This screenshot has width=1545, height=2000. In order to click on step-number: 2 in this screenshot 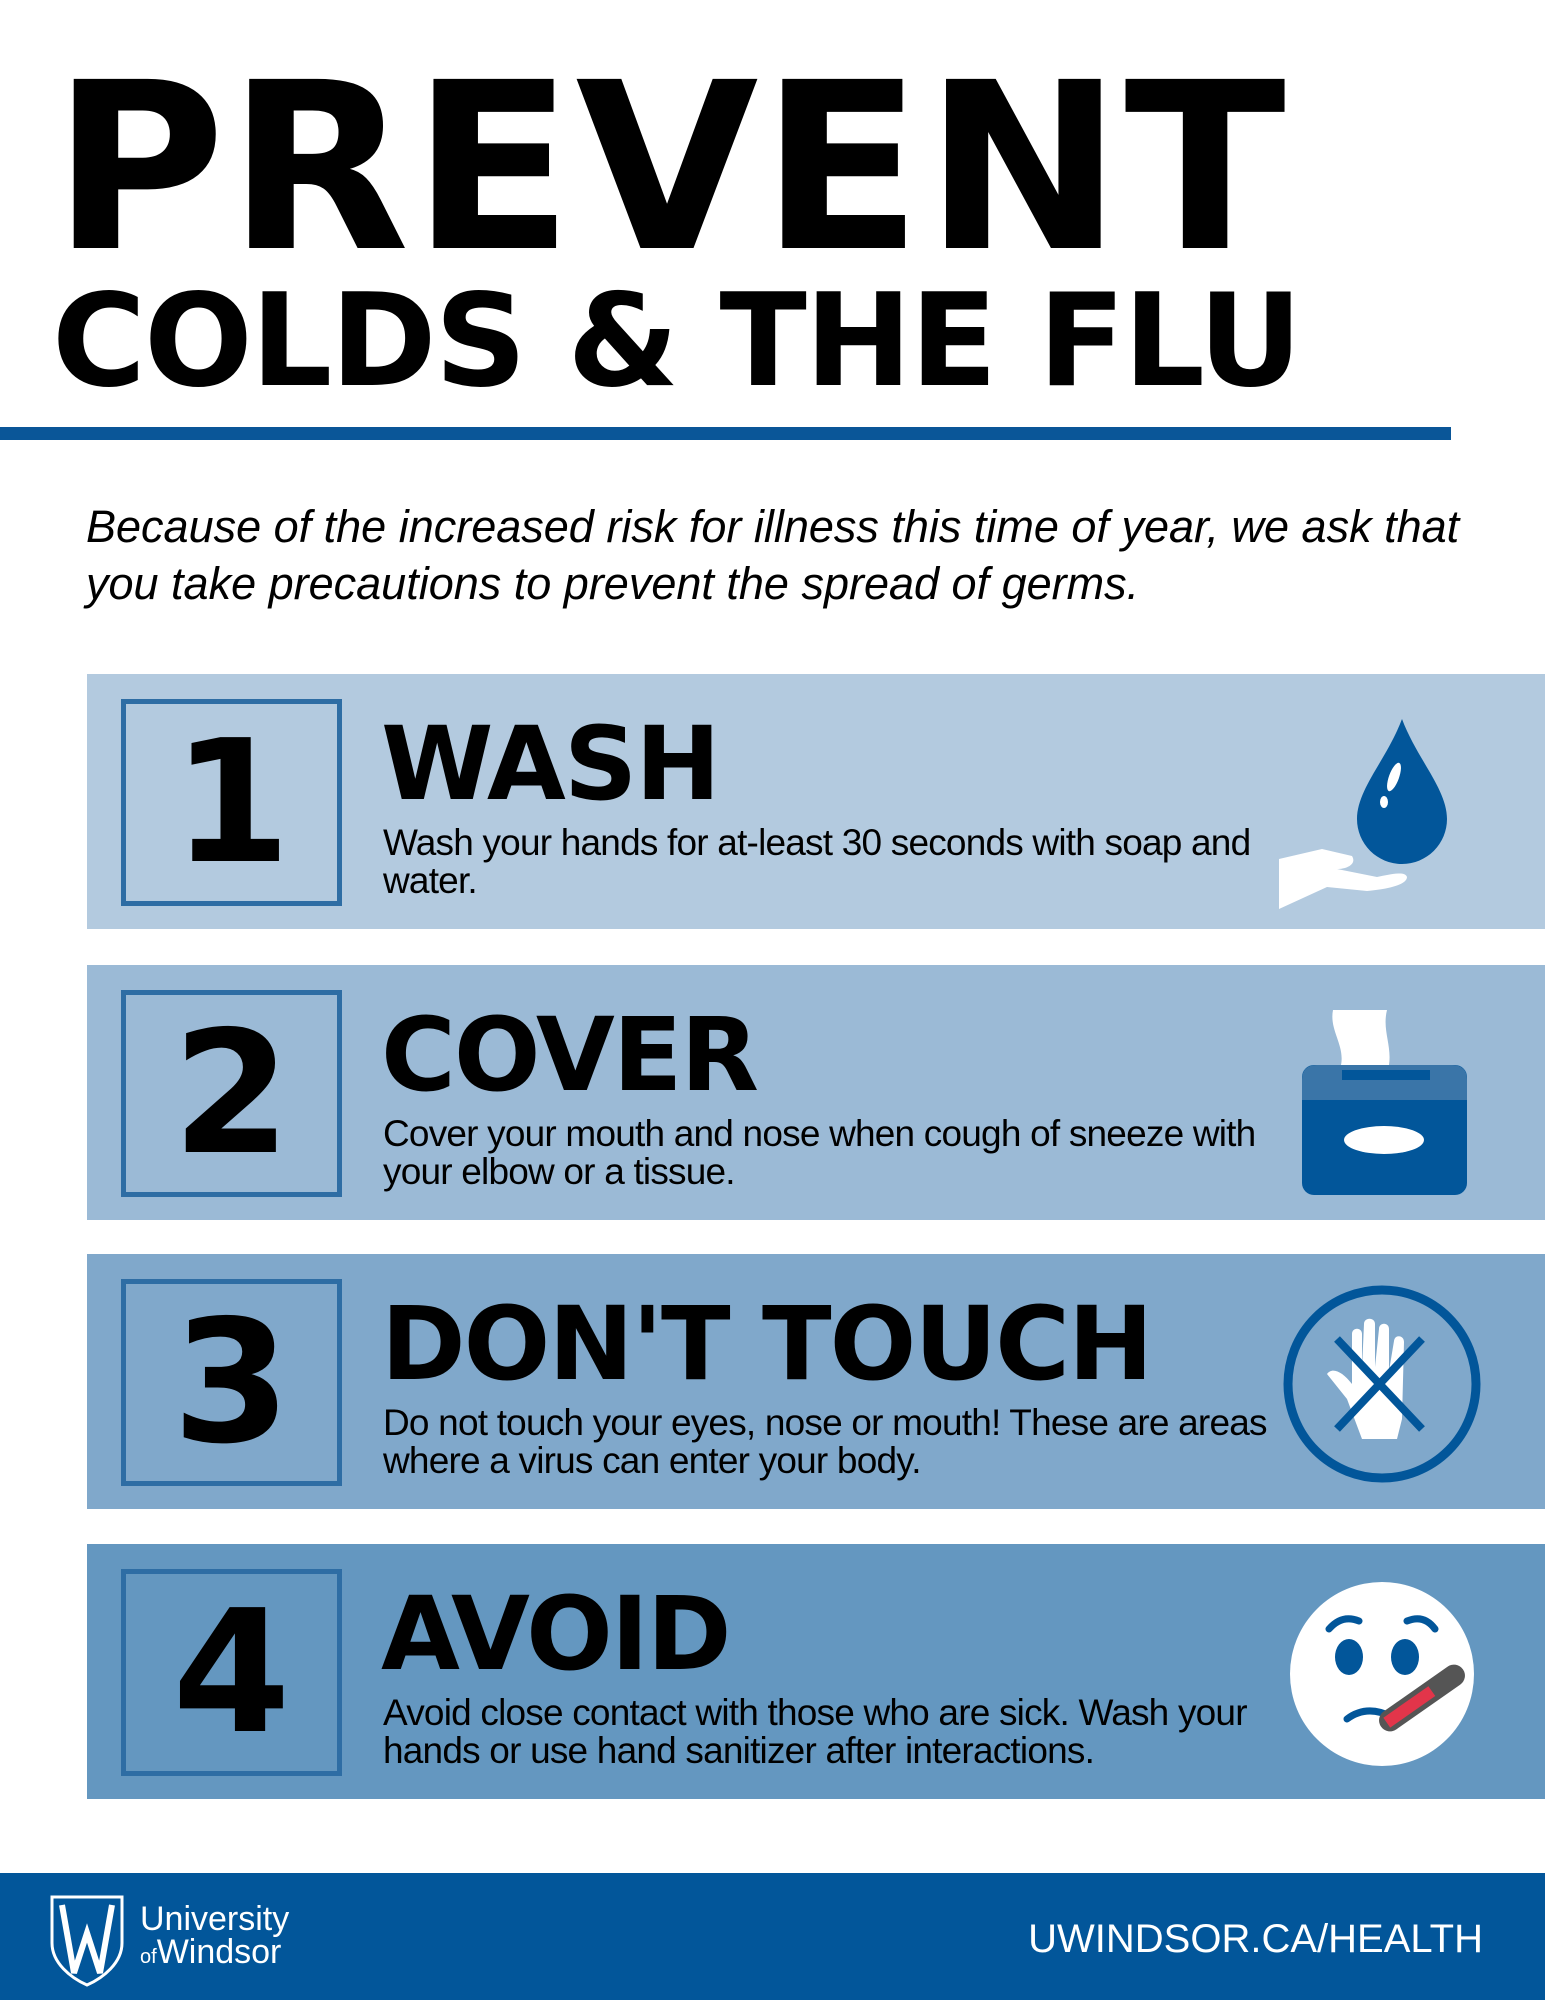, I will do `click(231, 1093)`.